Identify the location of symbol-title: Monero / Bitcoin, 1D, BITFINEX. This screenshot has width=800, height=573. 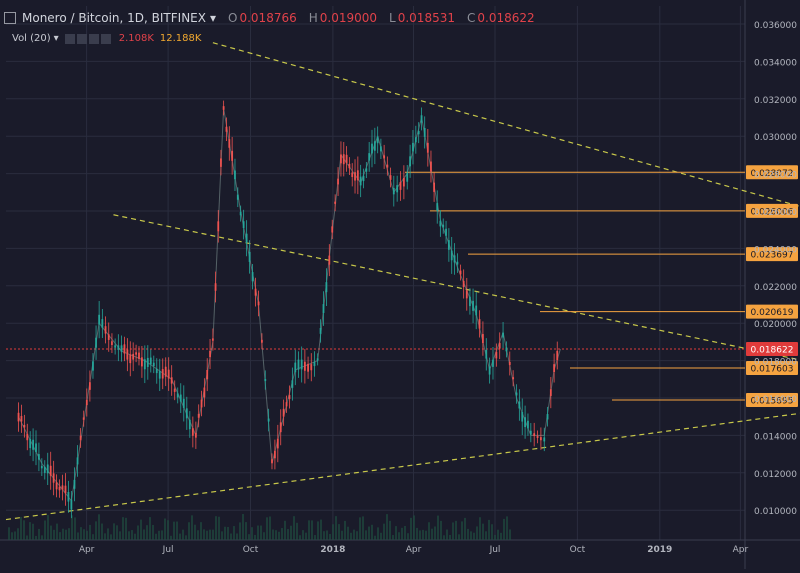
(114, 18).